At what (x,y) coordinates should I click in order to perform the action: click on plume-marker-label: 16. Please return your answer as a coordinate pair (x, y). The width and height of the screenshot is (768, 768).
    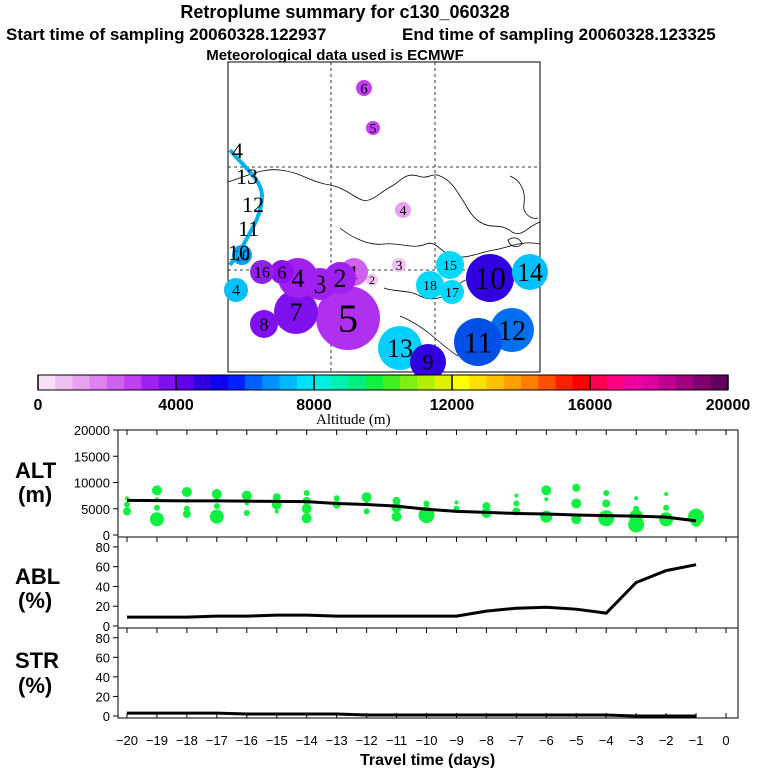
    Looking at the image, I should click on (262, 273).